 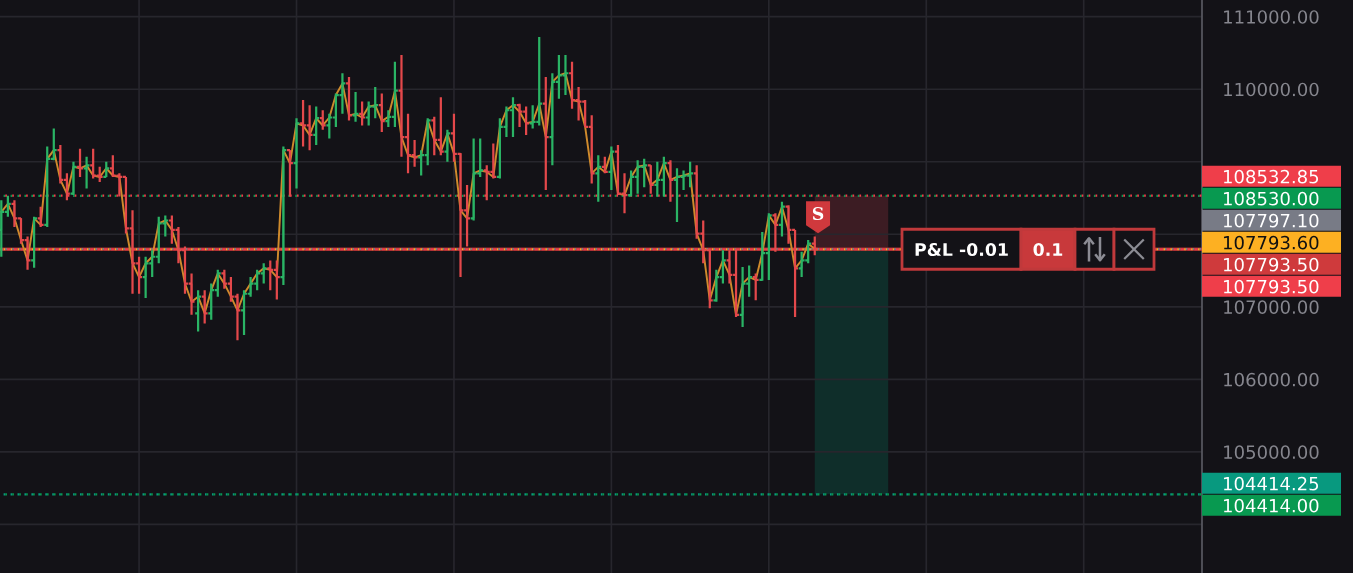 I want to click on y-tick-label: 110000.00, so click(x=1271, y=89).